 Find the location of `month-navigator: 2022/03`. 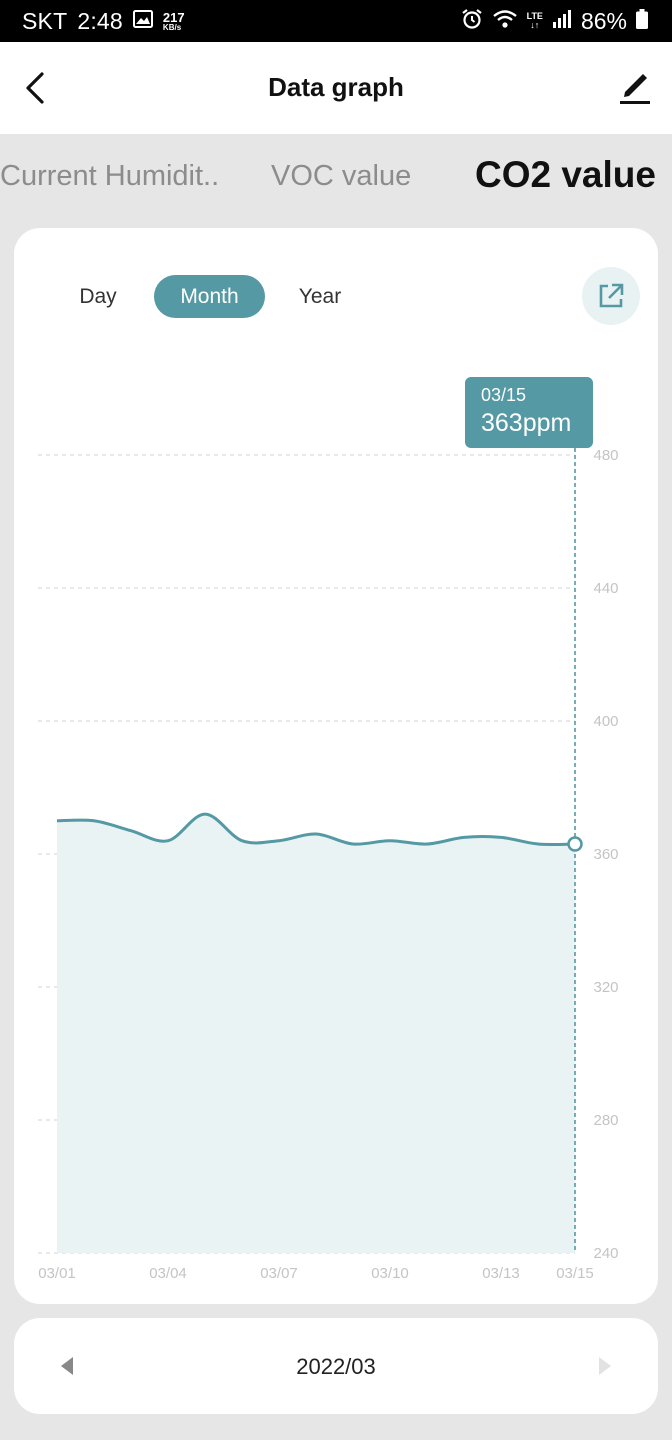

month-navigator: 2022/03 is located at coordinates (336, 1366).